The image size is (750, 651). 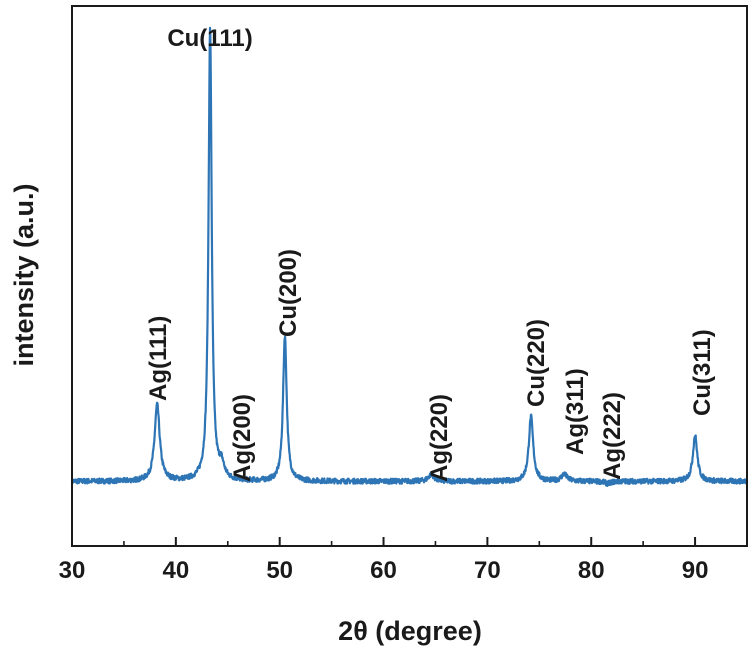 I want to click on x-tick-label: 80, so click(x=591, y=570).